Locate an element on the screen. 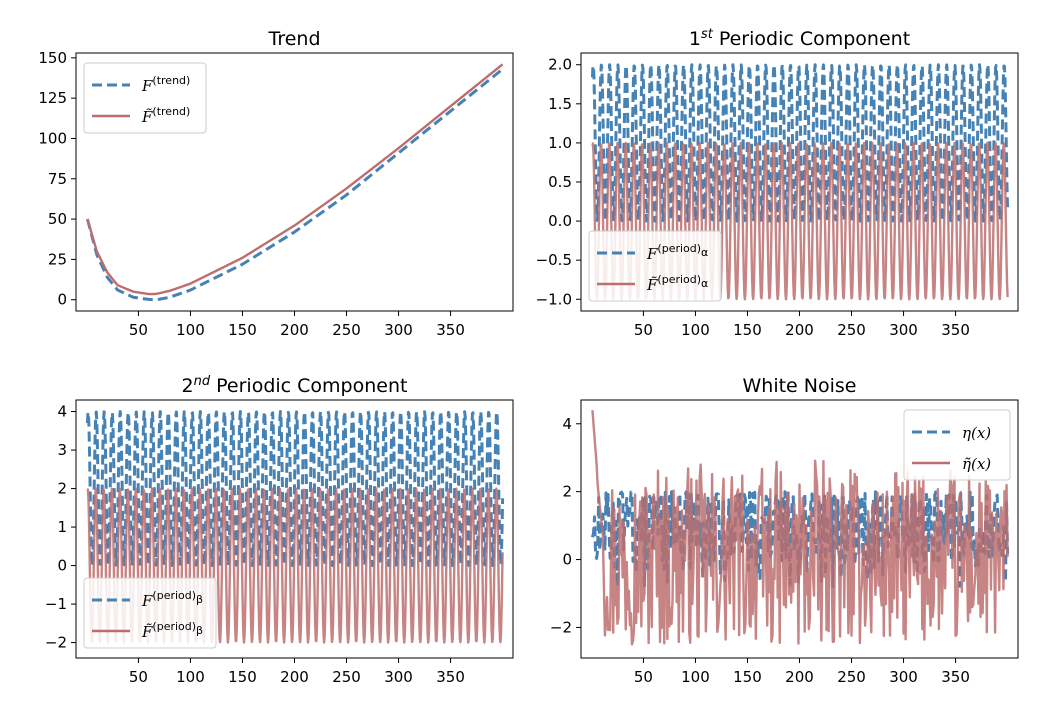  y-tick-label: −1 is located at coordinates (56, 604).